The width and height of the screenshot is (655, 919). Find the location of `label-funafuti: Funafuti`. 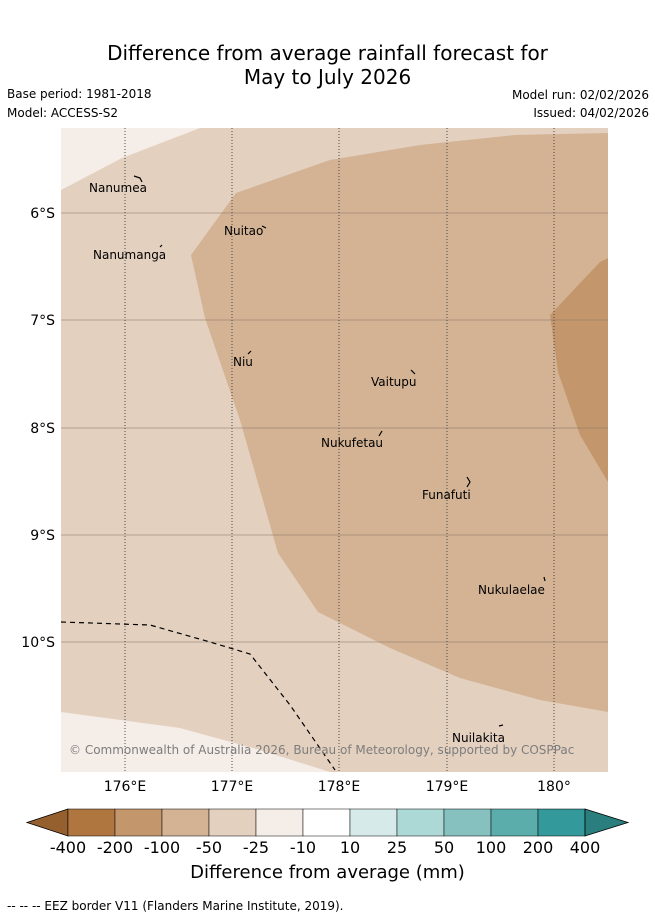

label-funafuti: Funafuti is located at coordinates (446, 495).